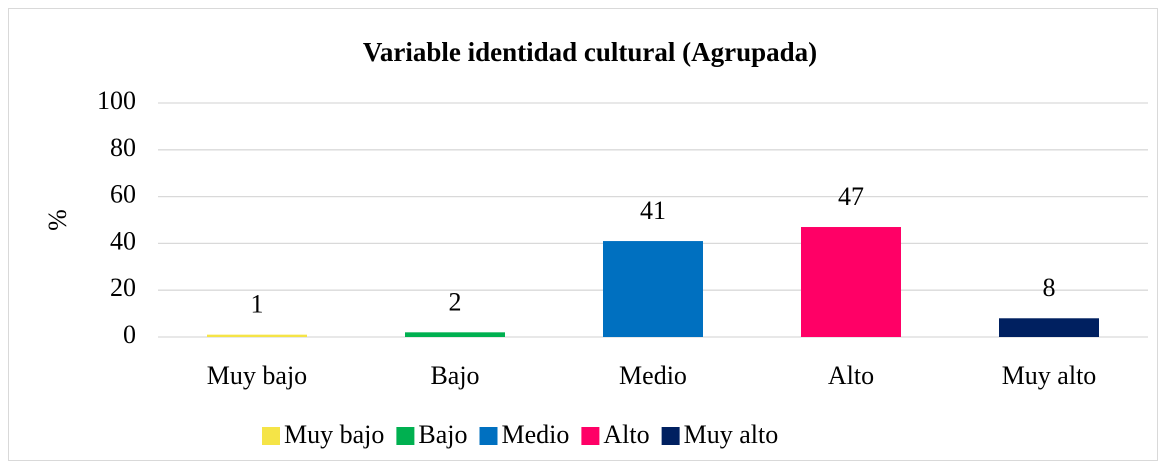 The image size is (1166, 468). I want to click on data-label: 41, so click(653, 210).